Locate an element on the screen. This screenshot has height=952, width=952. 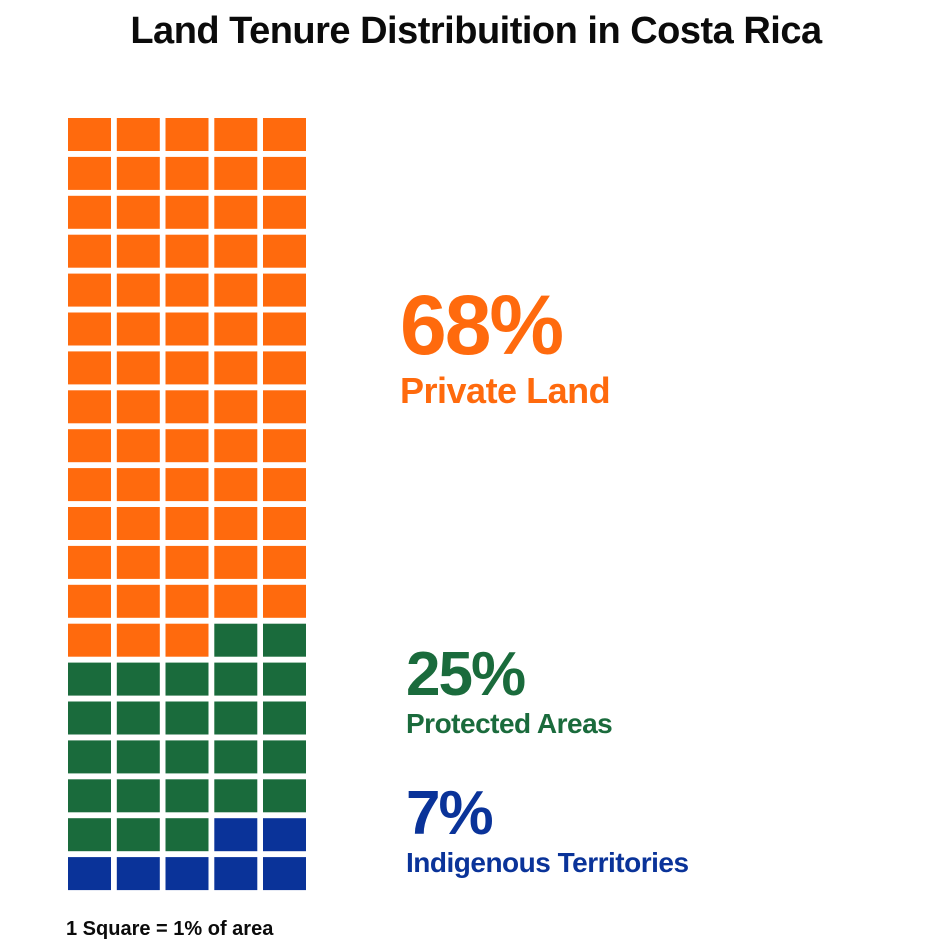
legend-protected-areas: 25% Protected Areas is located at coordinates (509, 691).